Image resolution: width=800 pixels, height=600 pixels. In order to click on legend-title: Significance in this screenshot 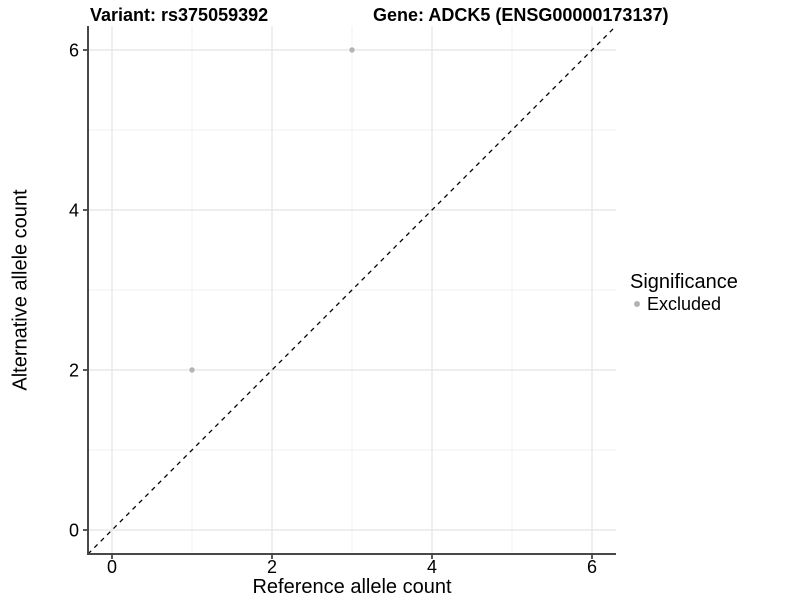, I will do `click(684, 282)`.